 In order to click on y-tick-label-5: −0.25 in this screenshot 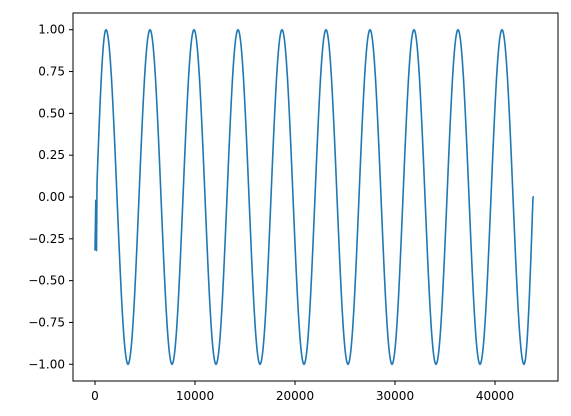, I will do `click(46, 239)`.